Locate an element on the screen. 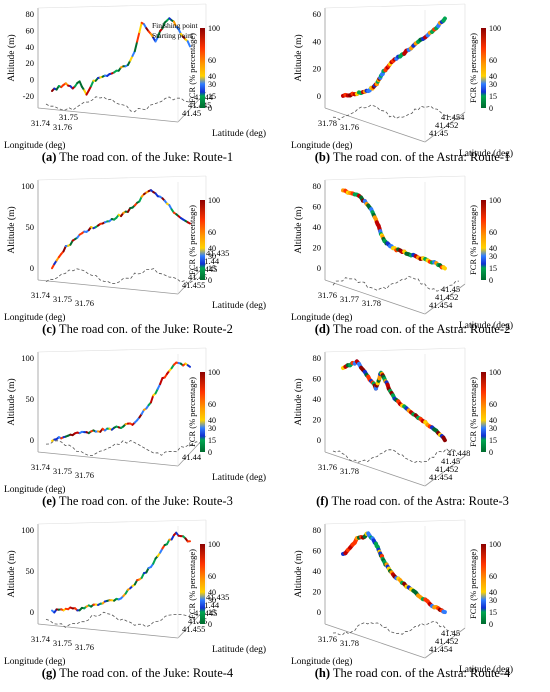 This screenshot has height=692, width=550. panel-g-y-tick: 41.445 is located at coordinates (205, 613).